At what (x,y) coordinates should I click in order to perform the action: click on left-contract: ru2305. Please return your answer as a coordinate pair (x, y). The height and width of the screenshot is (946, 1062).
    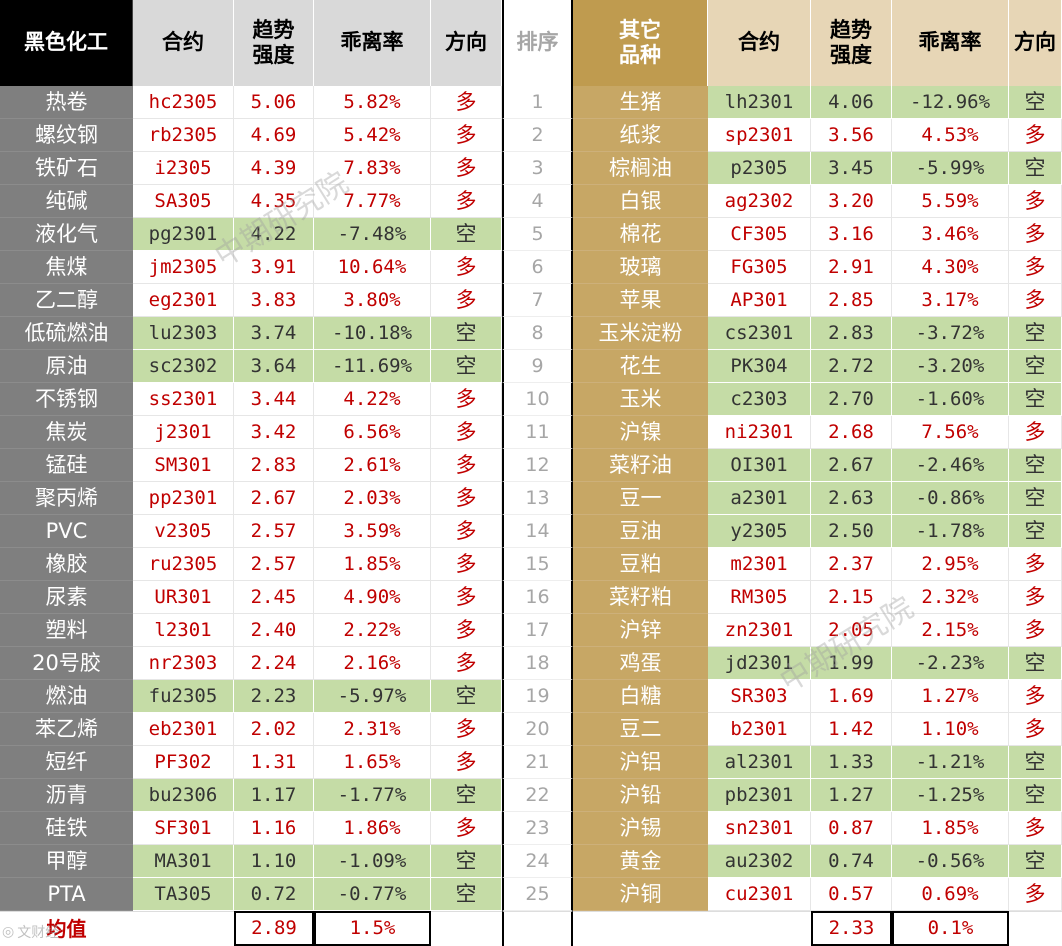
    Looking at the image, I should click on (183, 564).